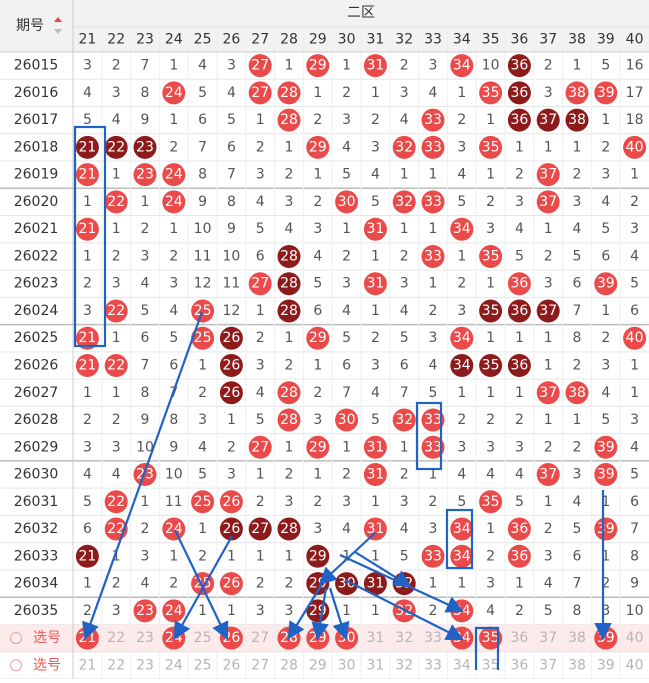 The image size is (649, 683). Describe the element at coordinates (58, 31) in the screenshot. I see `sort-down` at that location.